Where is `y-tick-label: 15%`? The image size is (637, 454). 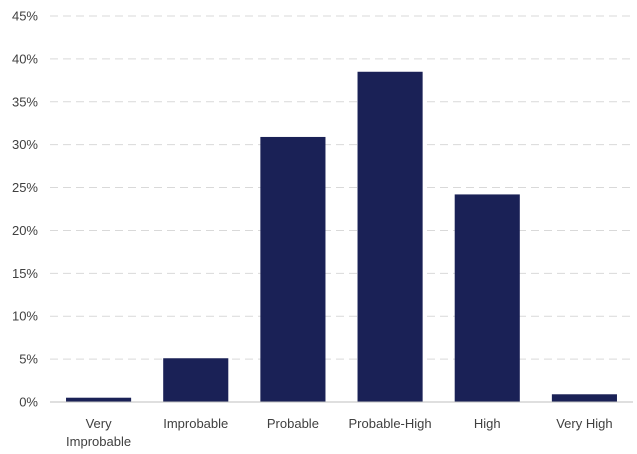 y-tick-label: 15% is located at coordinates (25, 273).